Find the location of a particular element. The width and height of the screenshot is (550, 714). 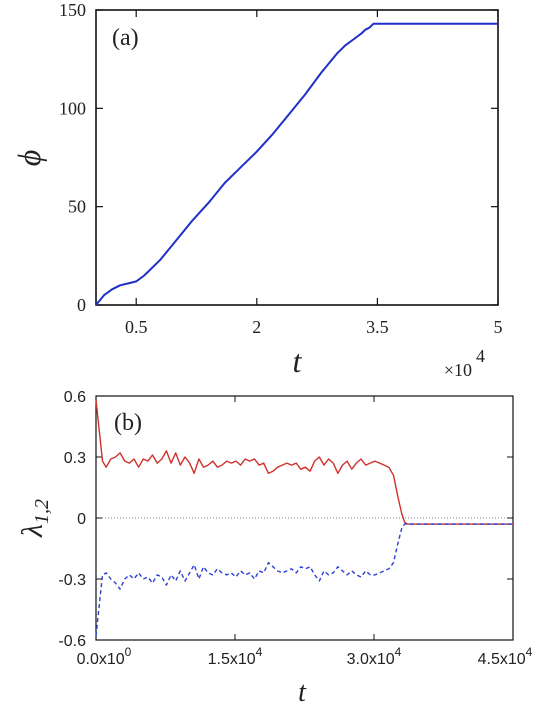

panel-b-xtick-label: 1.5x10⁴ is located at coordinates (235, 656).